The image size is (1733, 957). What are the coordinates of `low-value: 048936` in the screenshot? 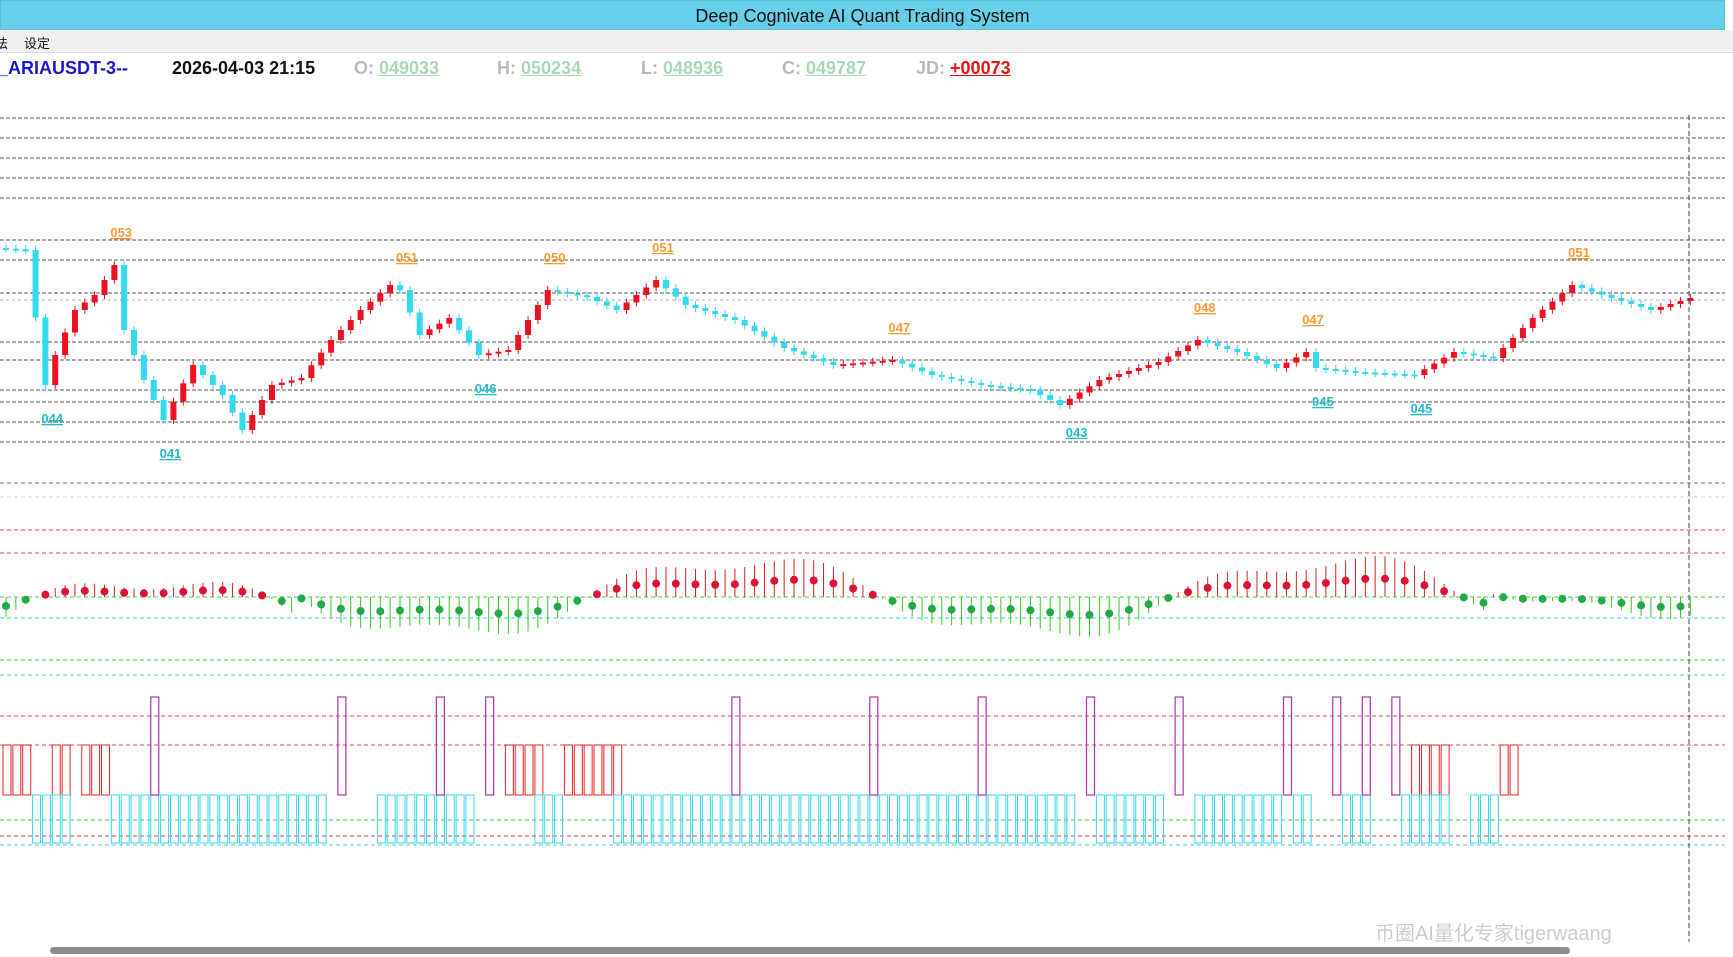 It's located at (693, 68).